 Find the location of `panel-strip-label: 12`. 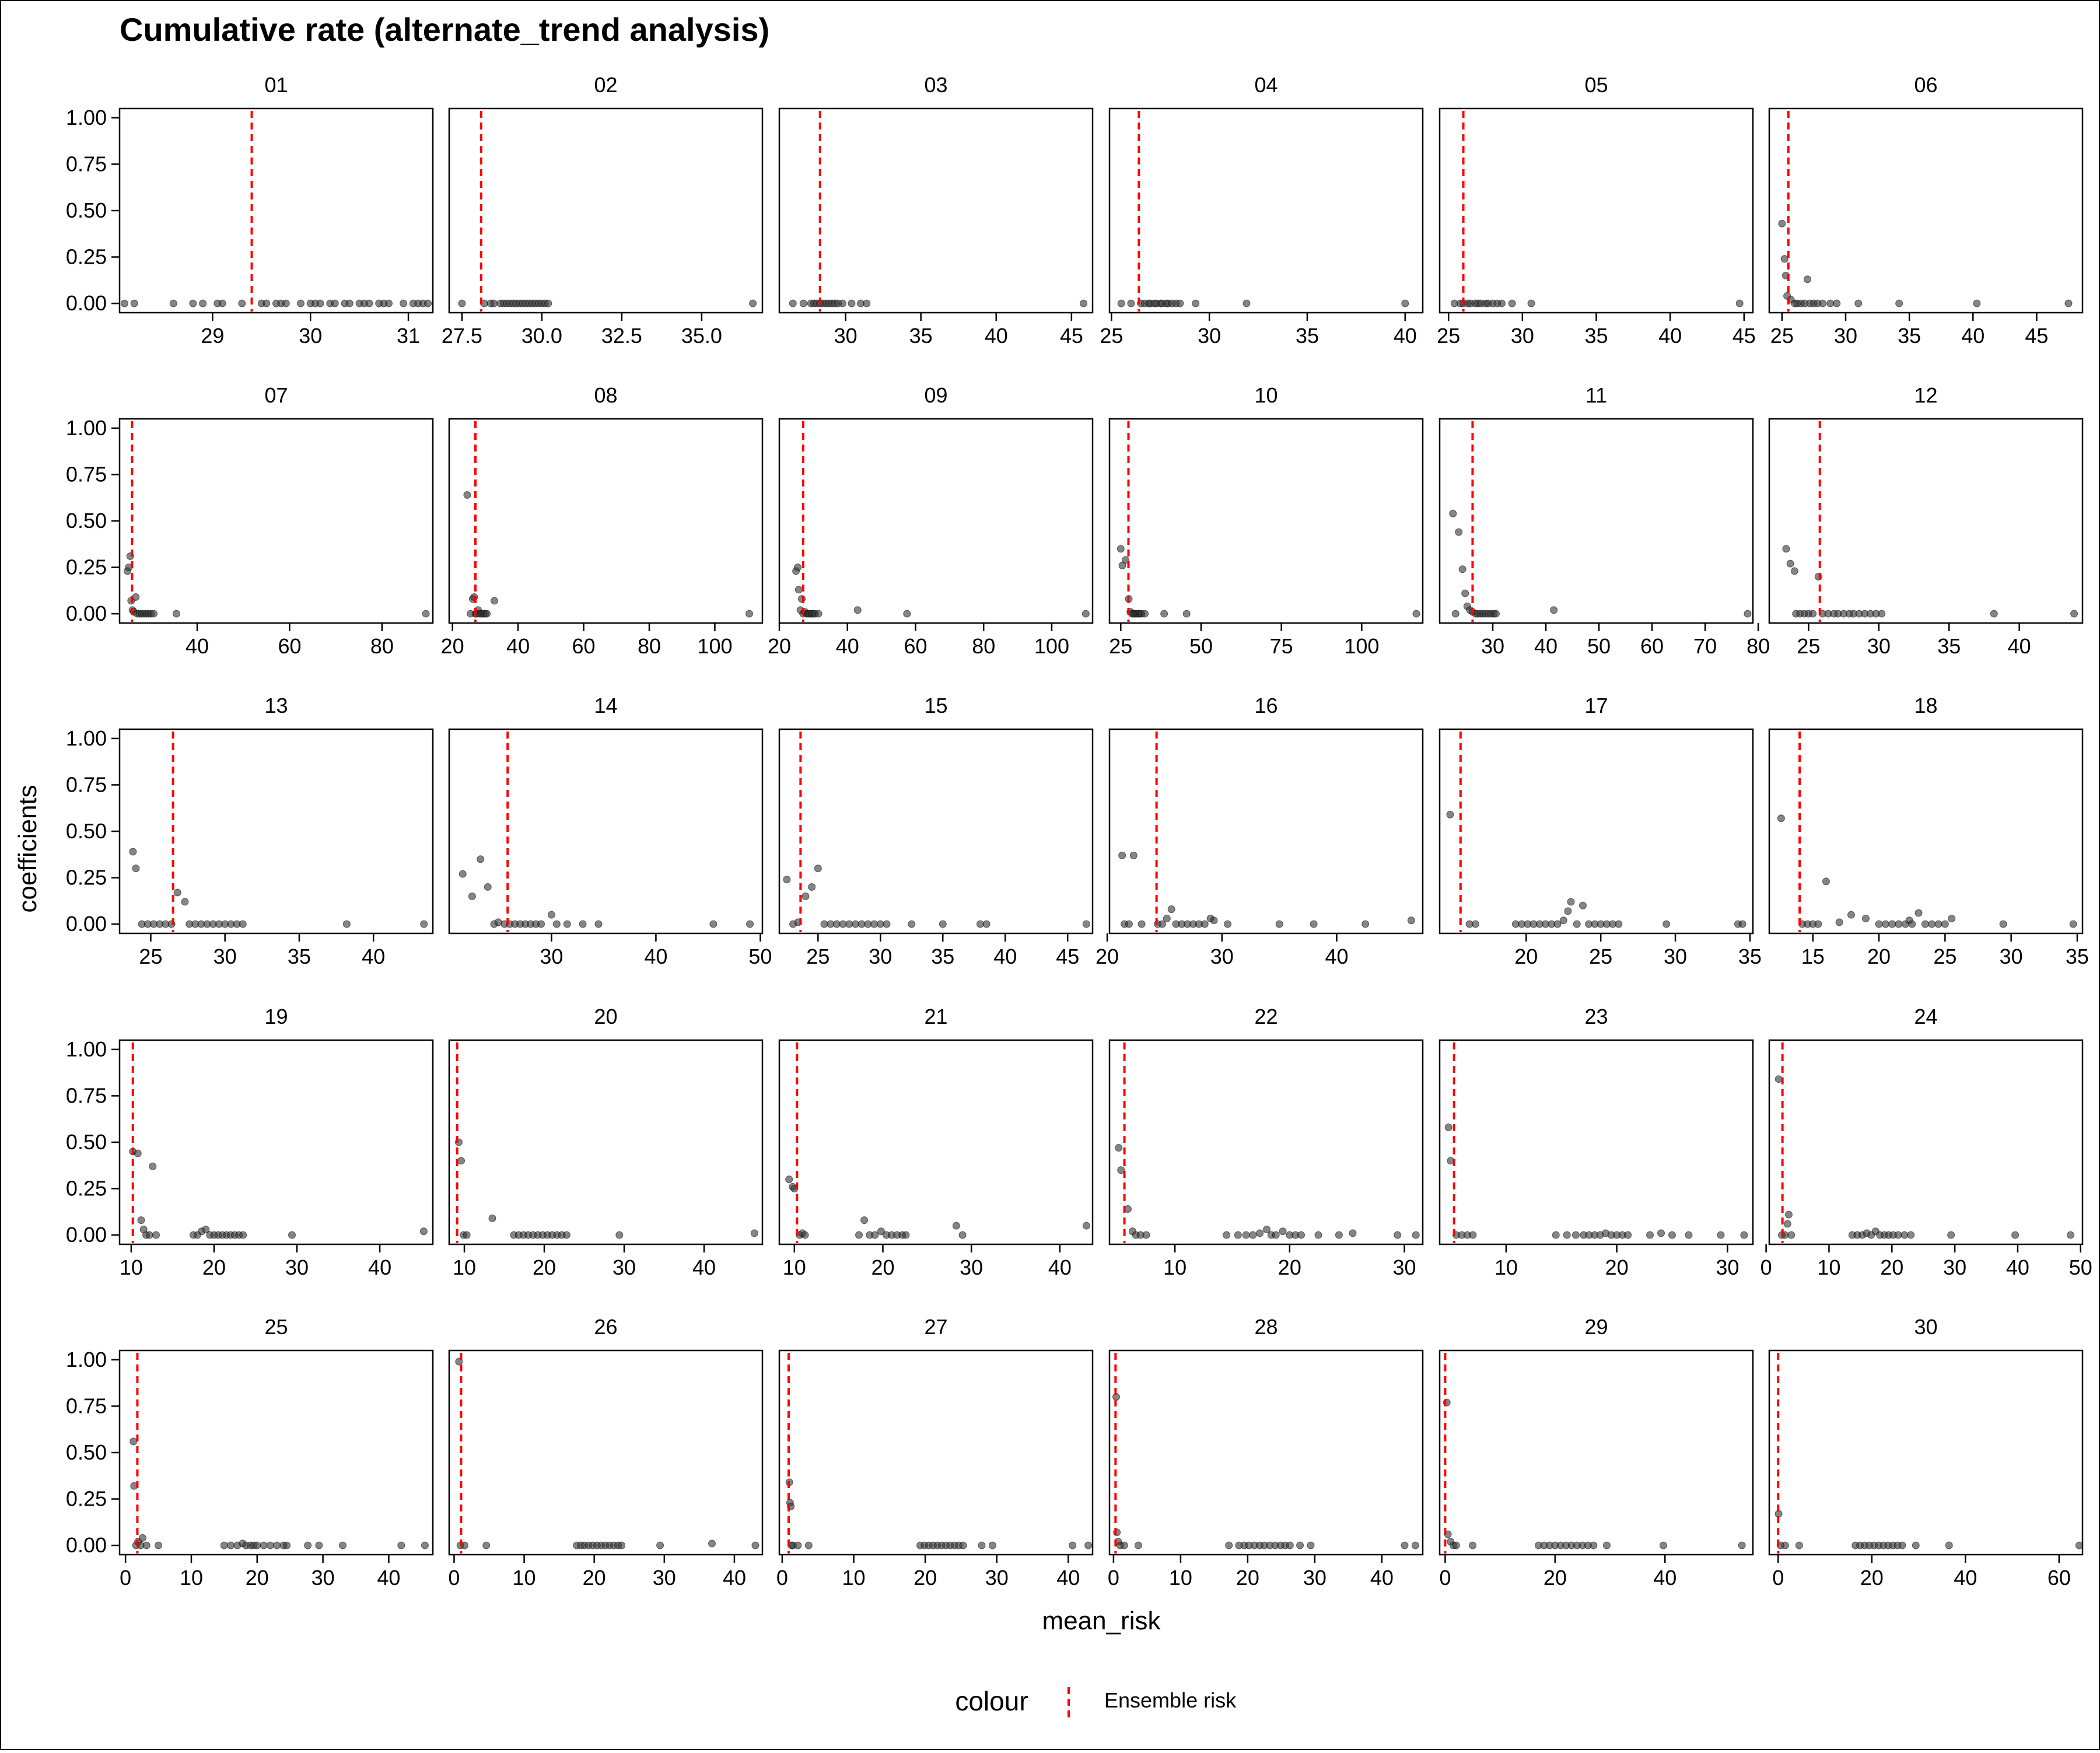

panel-strip-label: 12 is located at coordinates (1925, 395).